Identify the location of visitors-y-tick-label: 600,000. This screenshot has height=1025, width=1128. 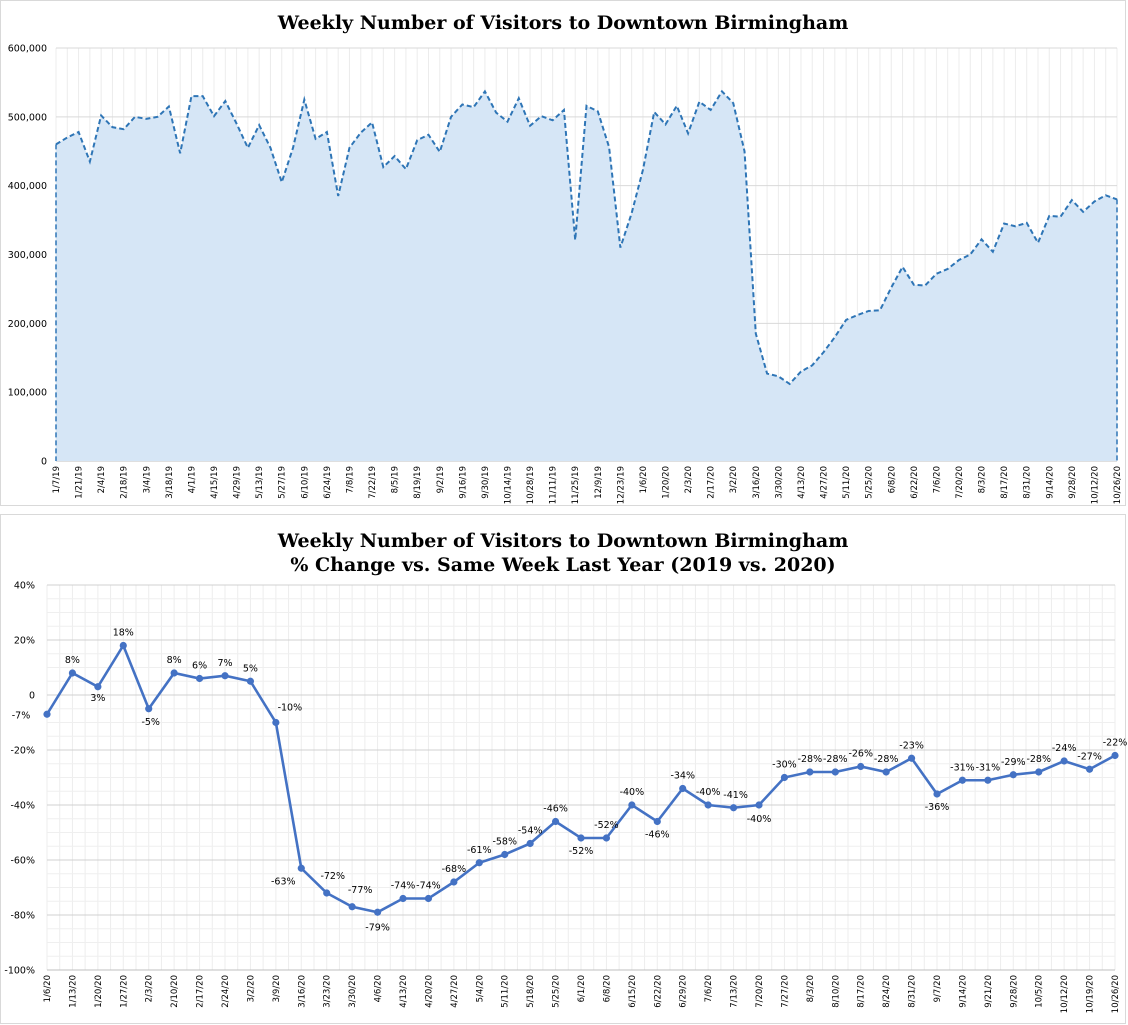
(27, 49).